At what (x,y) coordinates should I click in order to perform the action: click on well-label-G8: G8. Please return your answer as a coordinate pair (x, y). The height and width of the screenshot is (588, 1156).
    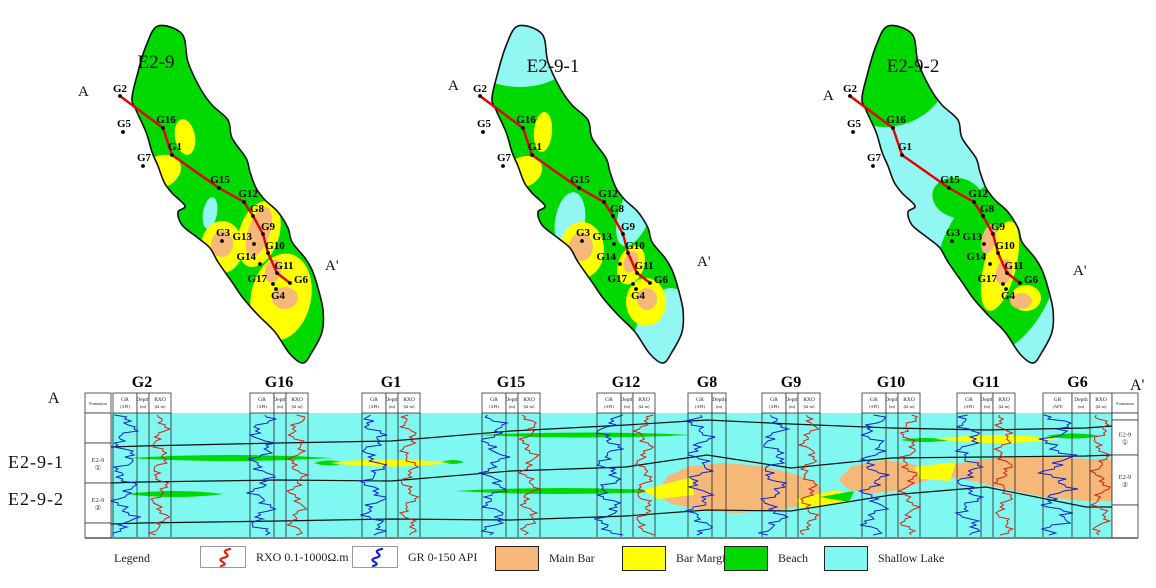
    Looking at the image, I should click on (257, 209).